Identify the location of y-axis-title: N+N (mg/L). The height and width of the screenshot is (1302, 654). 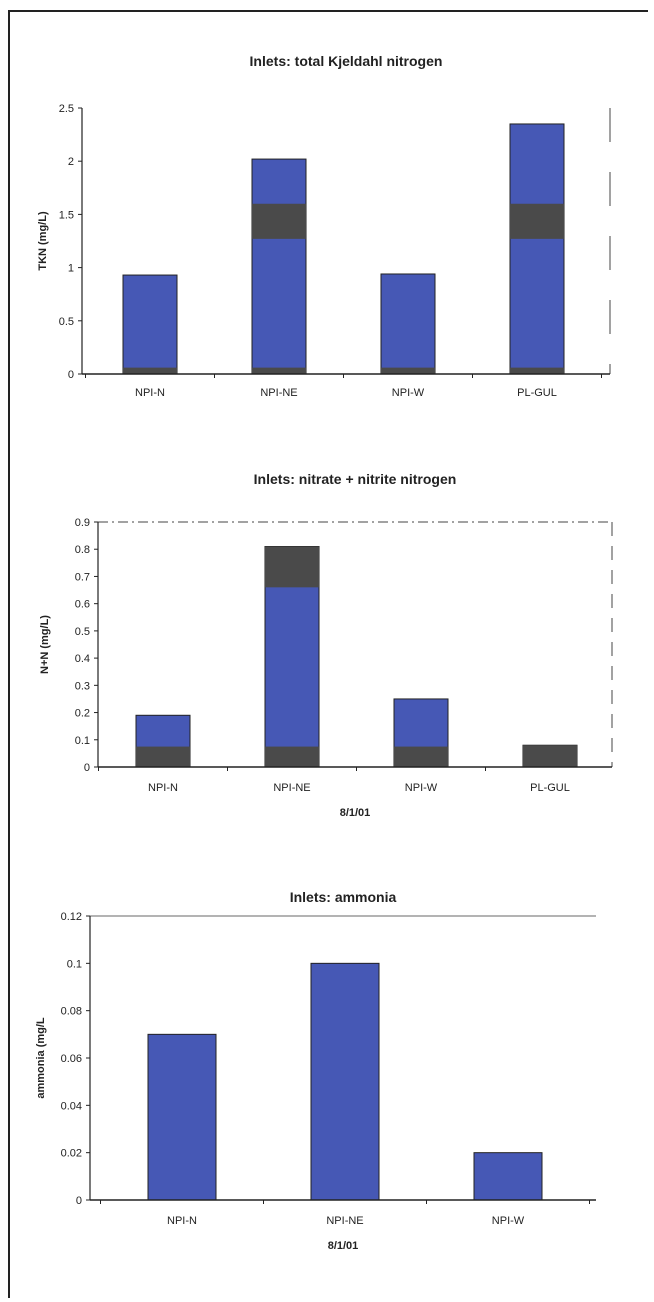
(45, 644).